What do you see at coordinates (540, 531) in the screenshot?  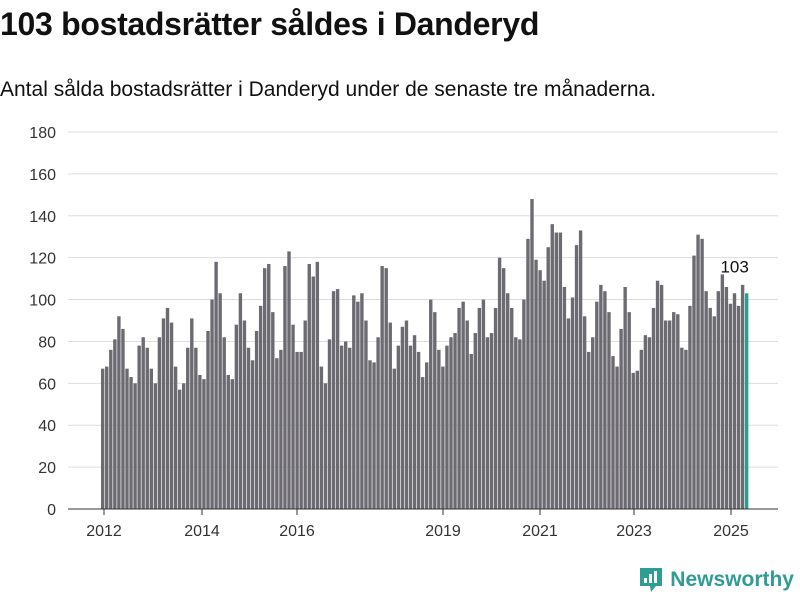 I see `x-tick-label: 2021` at bounding box center [540, 531].